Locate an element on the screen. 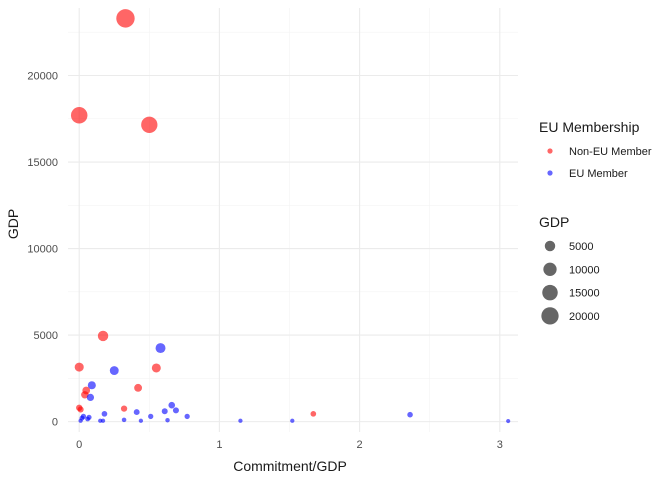  legend-eu-membership: EU Membership Non-EU Member EU Member is located at coordinates (595, 149).